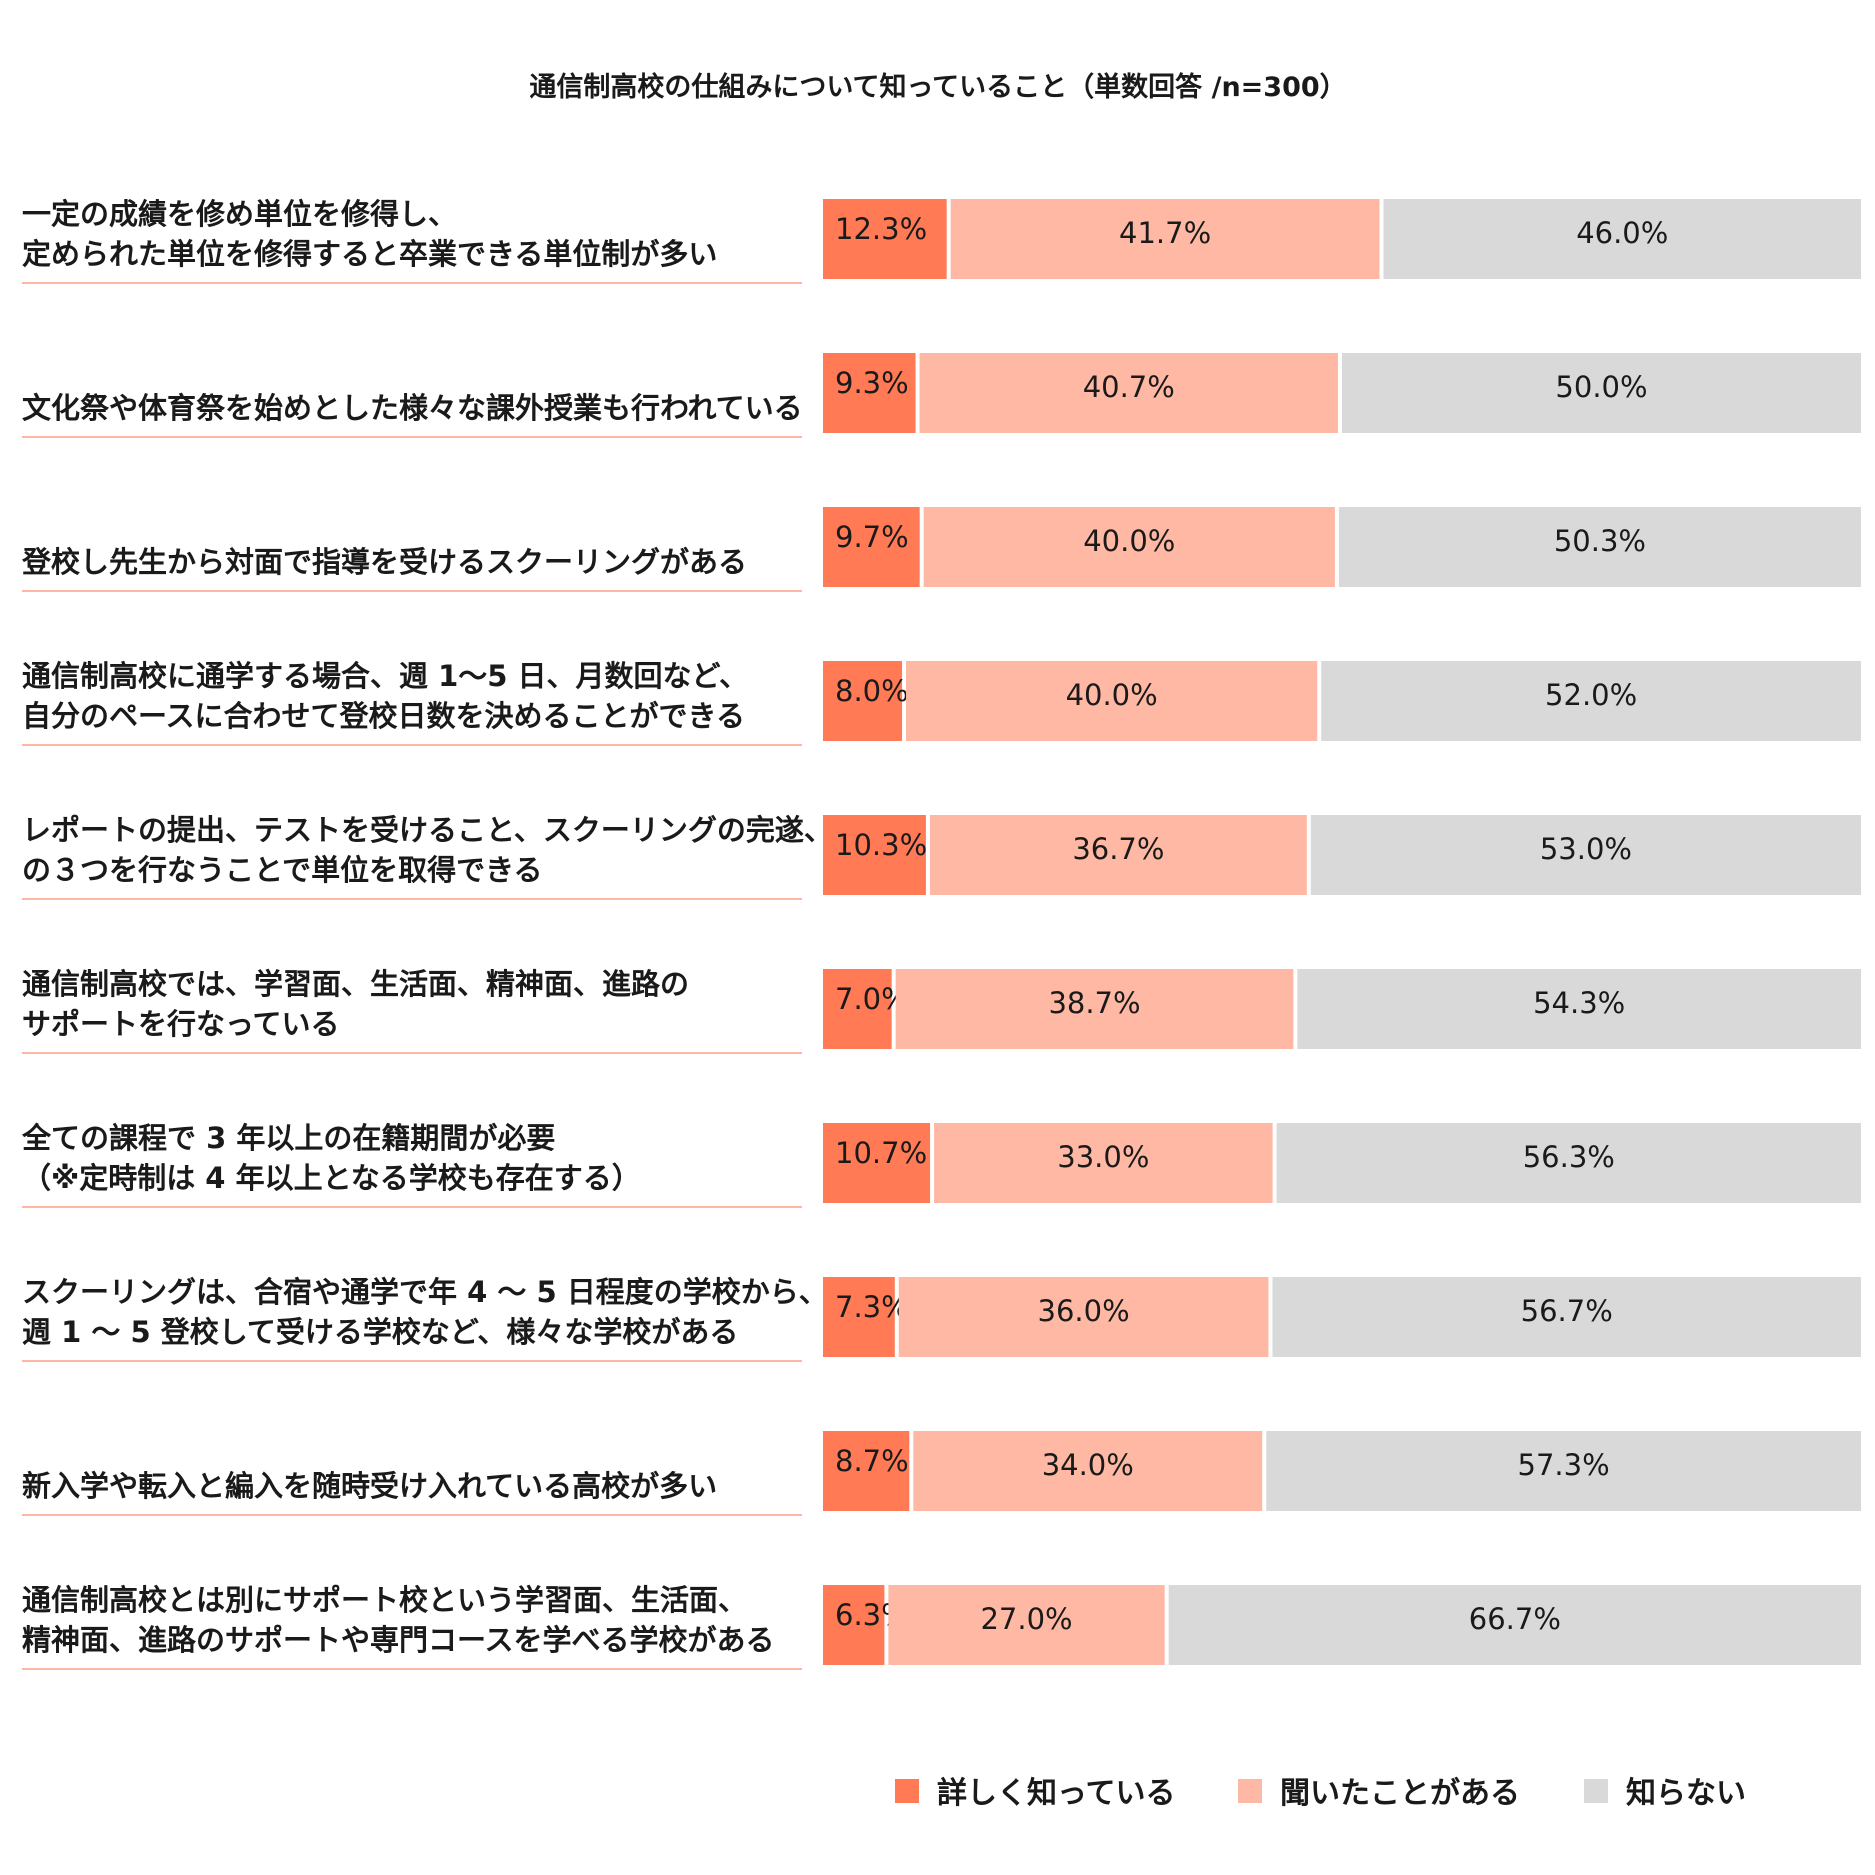  I want to click on category-label: （※定時制は 4 年以上となる学校も存在する）, so click(331, 1178).